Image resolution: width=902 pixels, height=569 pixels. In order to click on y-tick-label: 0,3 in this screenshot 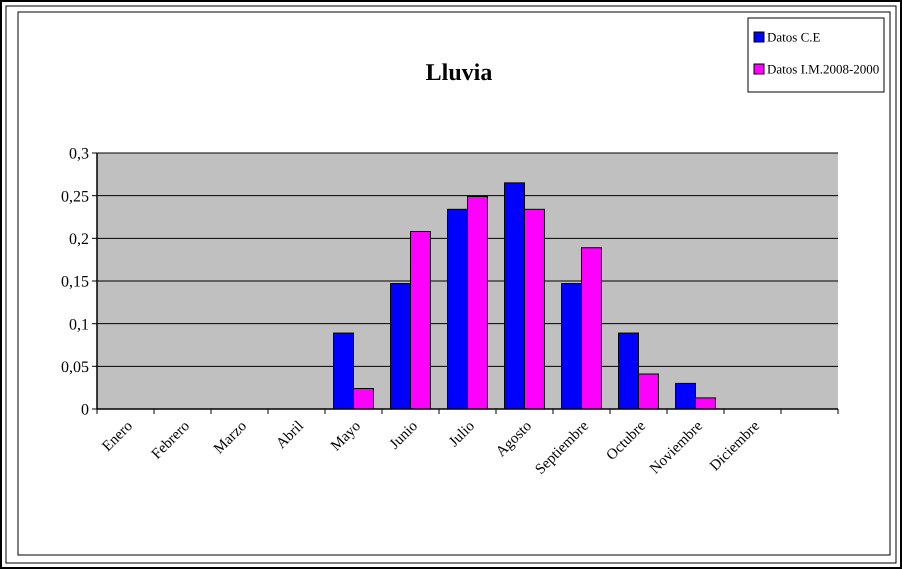, I will do `click(79, 154)`.